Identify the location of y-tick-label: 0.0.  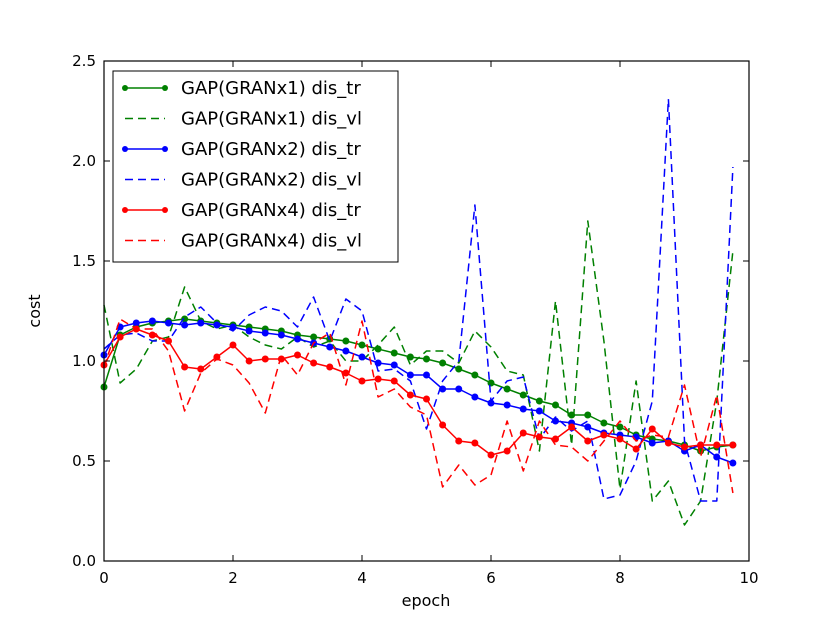
(84, 561).